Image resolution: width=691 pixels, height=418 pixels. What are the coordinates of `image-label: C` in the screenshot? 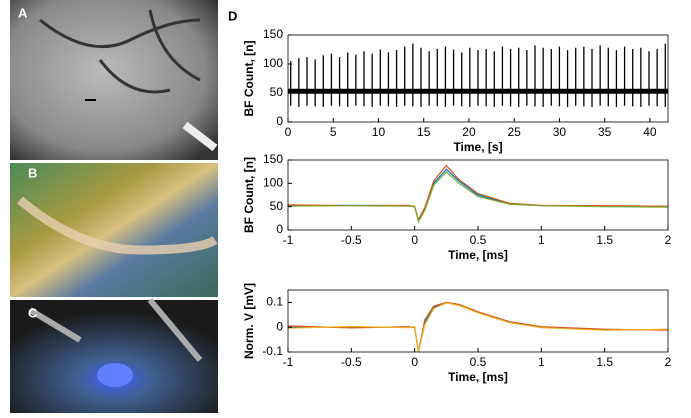 It's located at (33, 312).